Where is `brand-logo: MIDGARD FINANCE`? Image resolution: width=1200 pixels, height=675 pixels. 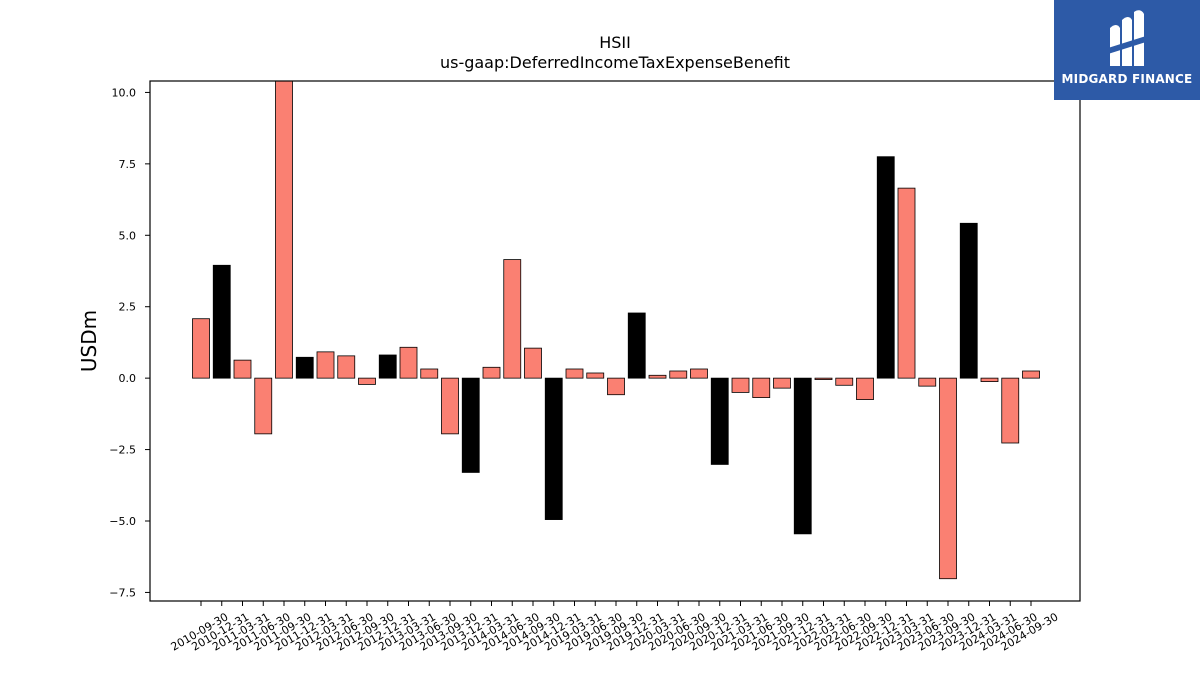
brand-logo: MIDGARD FINANCE is located at coordinates (1127, 50).